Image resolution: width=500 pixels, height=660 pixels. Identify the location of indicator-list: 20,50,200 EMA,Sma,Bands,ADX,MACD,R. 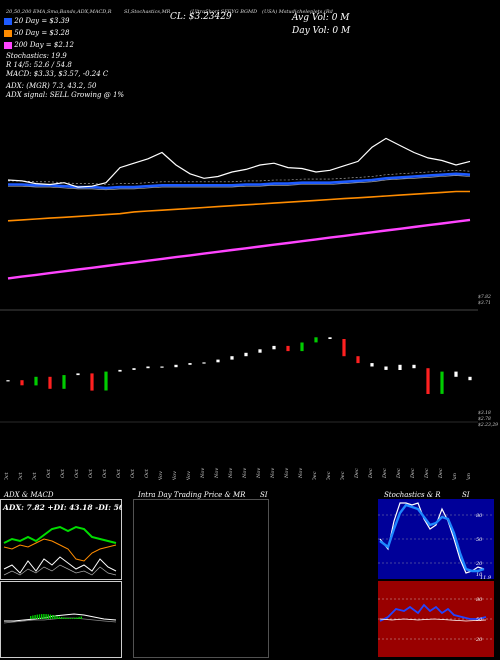
(59, 12).